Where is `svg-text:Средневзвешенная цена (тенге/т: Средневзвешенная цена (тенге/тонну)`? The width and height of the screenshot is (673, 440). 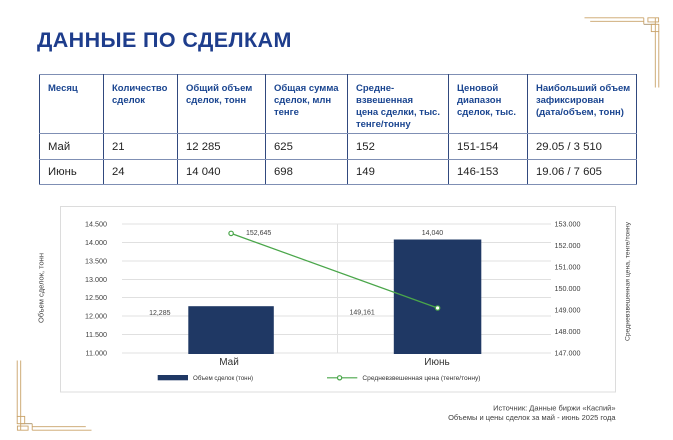 svg-text:Средневзвешенная цена (тенге/т: Средневзвешенная цена (тенге/тонну) is located at coordinates (421, 378).